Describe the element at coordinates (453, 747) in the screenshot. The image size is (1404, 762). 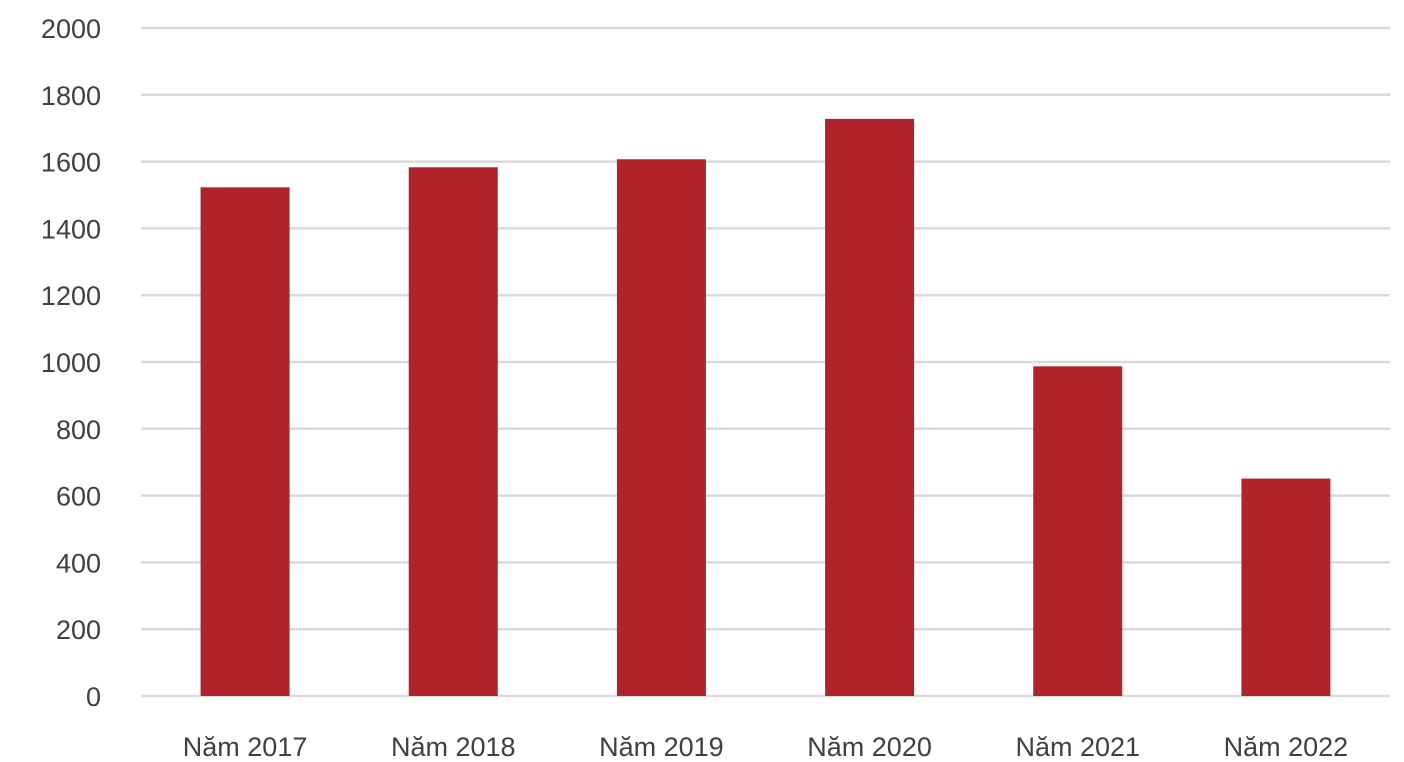
I see `x-tick-label: Năm 2018` at that location.